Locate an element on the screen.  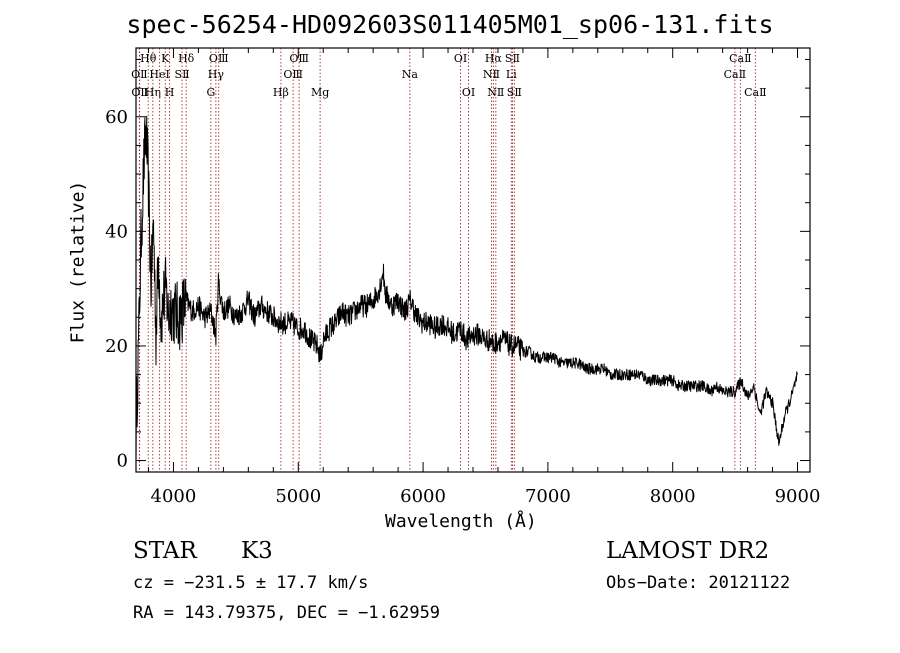
line-marker-label: Hθ is located at coordinates (148, 58).